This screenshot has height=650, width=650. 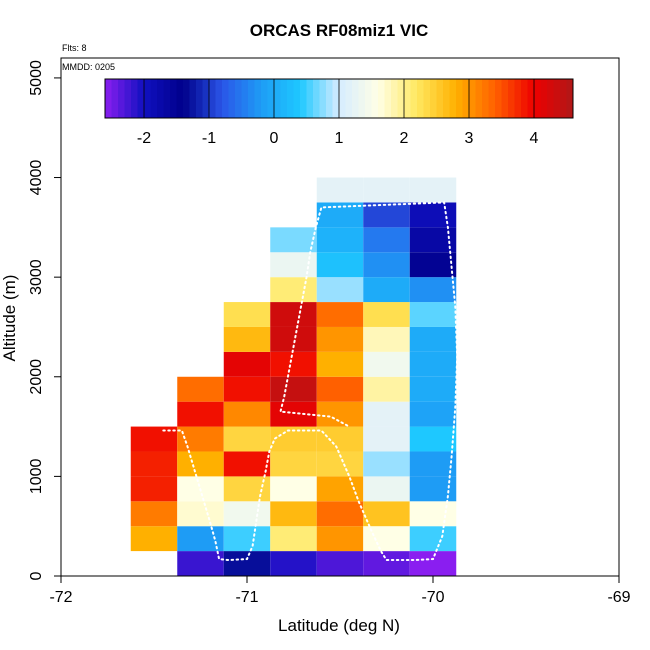 I want to click on y-tick-label: 2000, so click(x=36, y=377).